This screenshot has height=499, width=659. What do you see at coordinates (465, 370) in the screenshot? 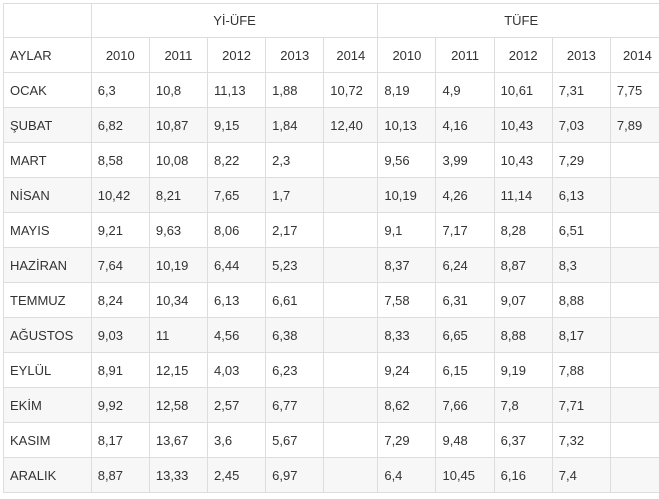
I see `cell-tufe: 6,15` at bounding box center [465, 370].